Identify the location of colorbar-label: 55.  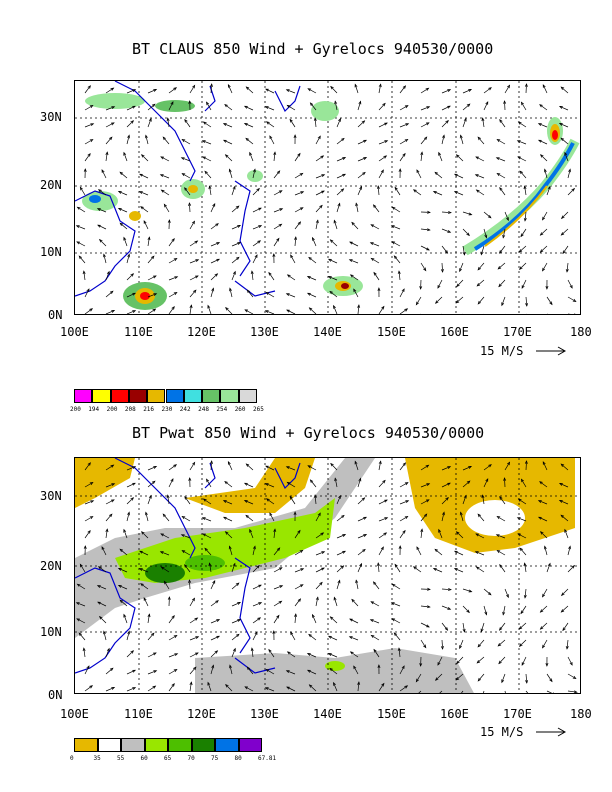
(121, 758).